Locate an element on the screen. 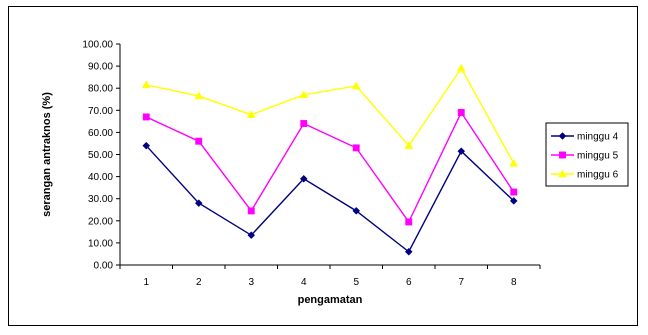 This screenshot has height=335, width=648. x-tick-label: 8 is located at coordinates (514, 282).